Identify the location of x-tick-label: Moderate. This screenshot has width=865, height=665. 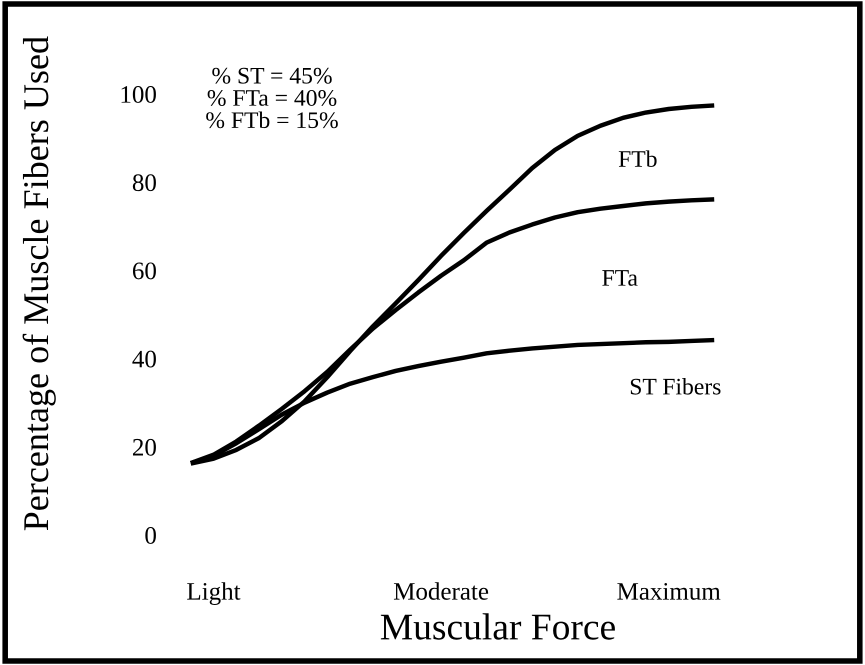
(441, 591).